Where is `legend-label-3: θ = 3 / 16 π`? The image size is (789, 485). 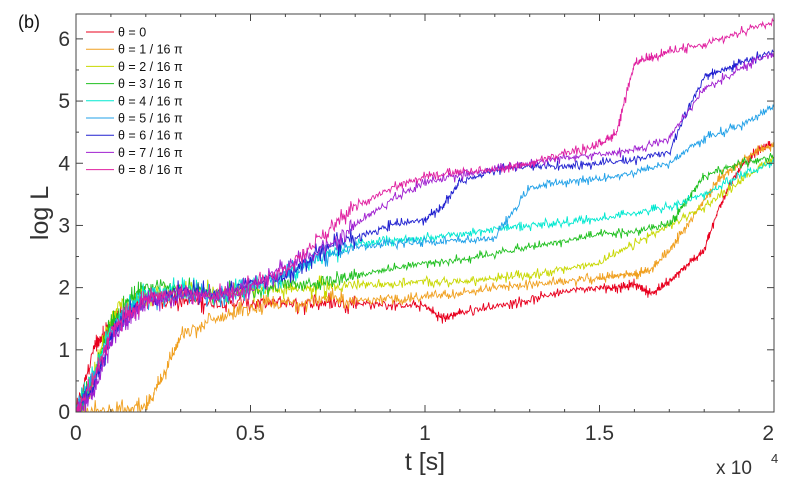 legend-label-3: θ = 3 / 16 π is located at coordinates (150, 84).